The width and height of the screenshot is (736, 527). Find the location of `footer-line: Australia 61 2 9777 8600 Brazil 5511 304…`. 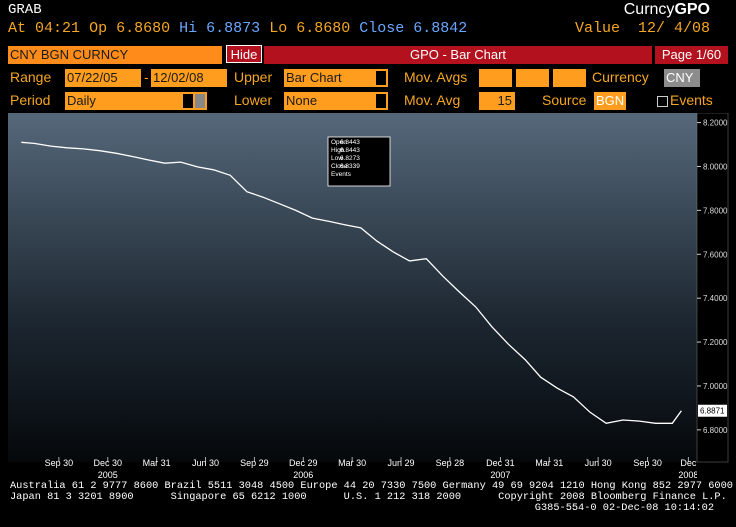

footer-line: Australia 61 2 9777 8600 Brazil 5511 304… is located at coordinates (371, 486).